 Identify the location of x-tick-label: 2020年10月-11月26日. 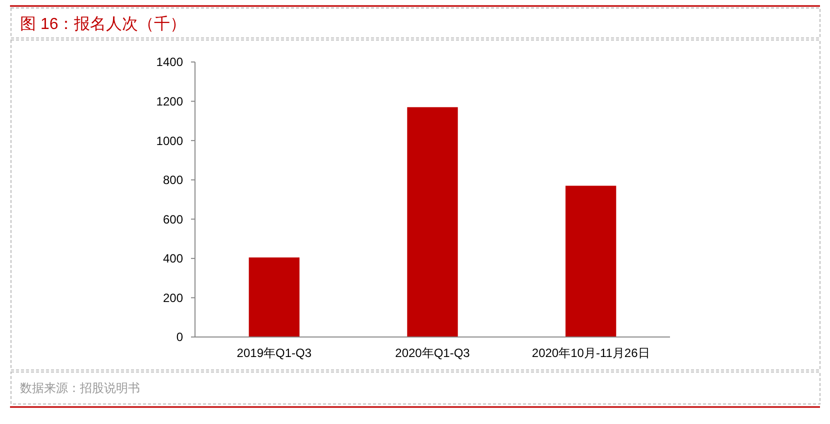
(591, 353).